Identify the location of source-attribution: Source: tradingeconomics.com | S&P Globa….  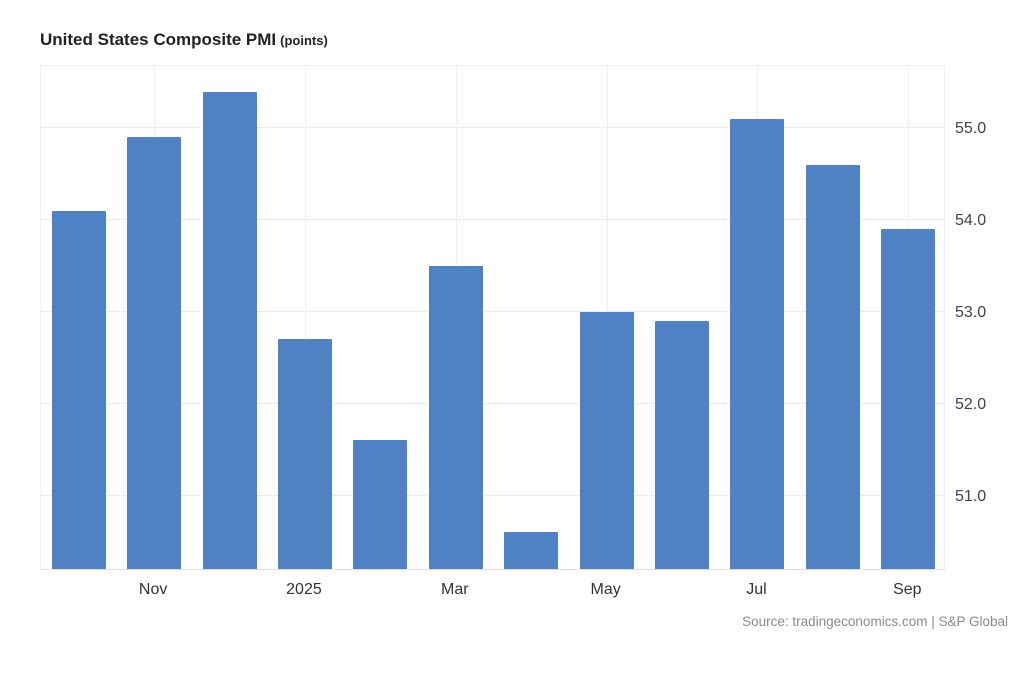
(875, 621).